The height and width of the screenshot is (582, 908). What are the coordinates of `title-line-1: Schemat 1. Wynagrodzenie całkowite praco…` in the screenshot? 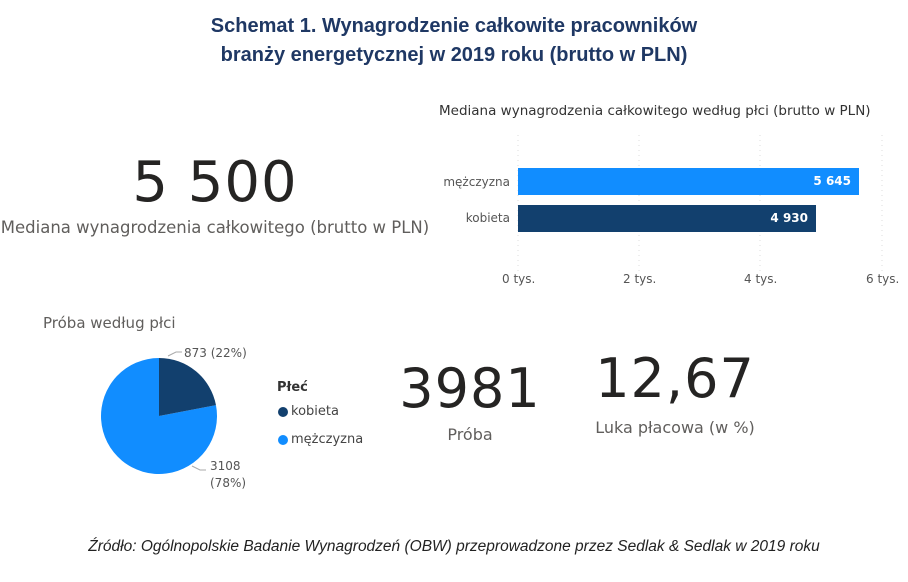 It's located at (454, 26).